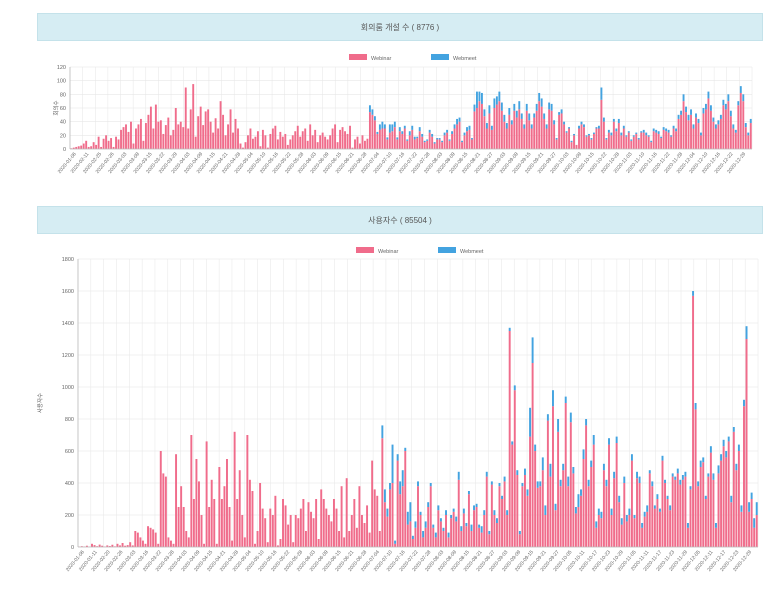 The height and width of the screenshot is (596, 783). I want to click on legend-label-webmeet: Webmeet, so click(472, 252).